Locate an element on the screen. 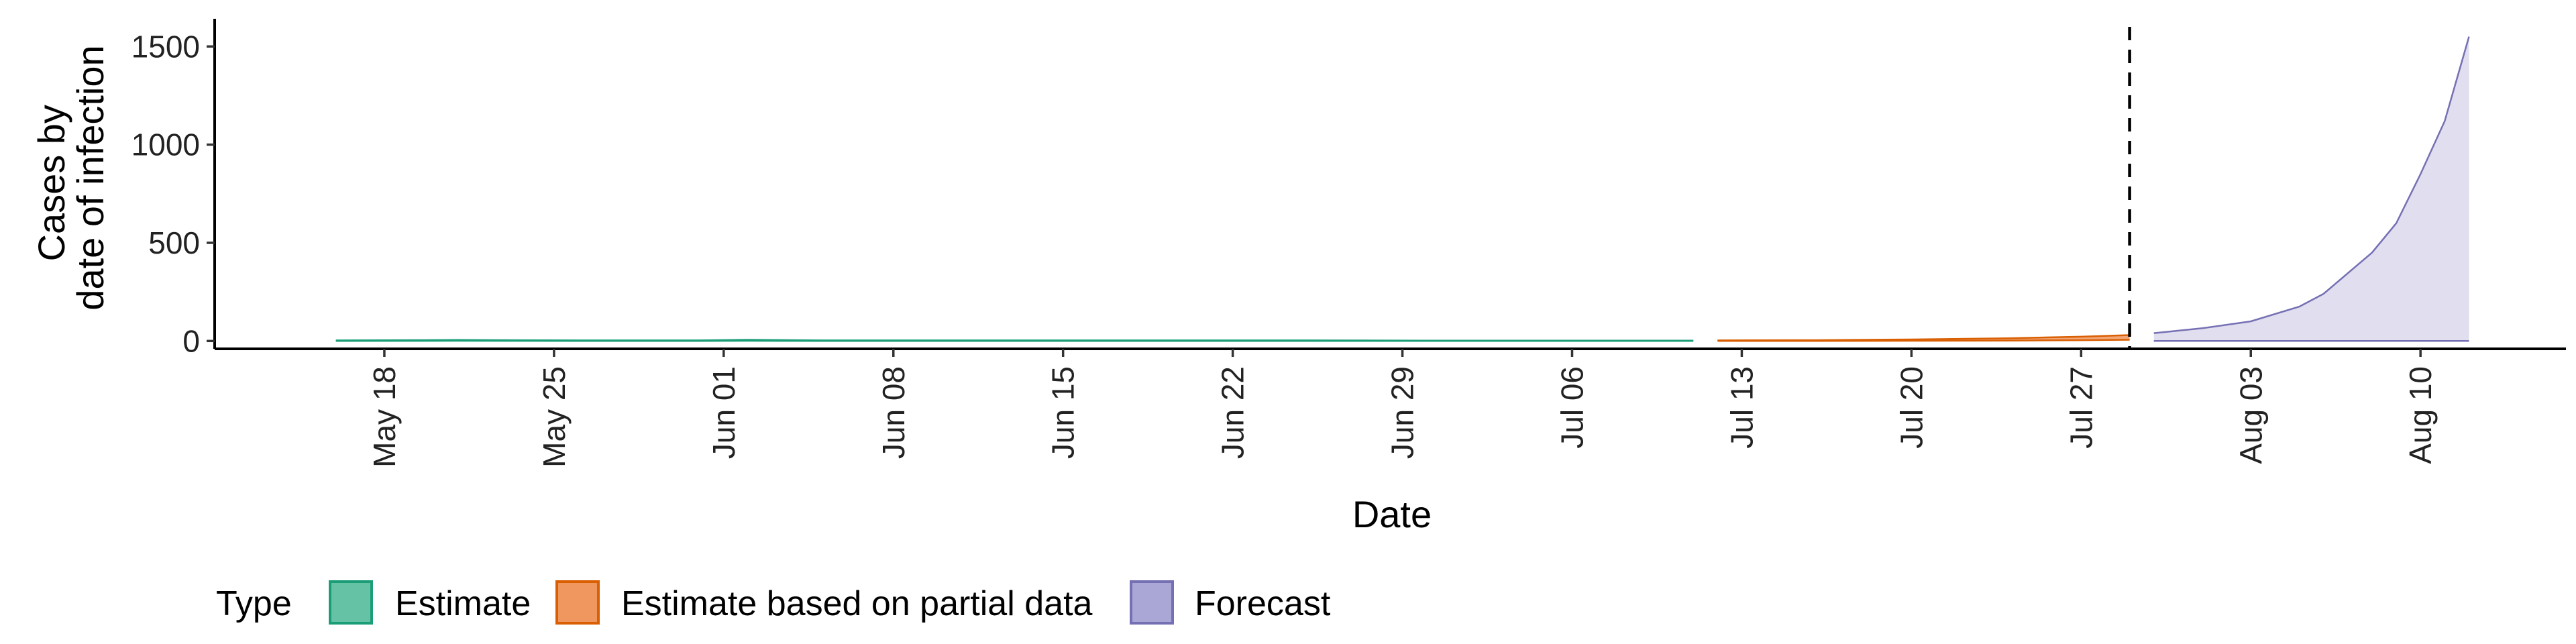  x-tick-label: Aug 10 is located at coordinates (2420, 415).